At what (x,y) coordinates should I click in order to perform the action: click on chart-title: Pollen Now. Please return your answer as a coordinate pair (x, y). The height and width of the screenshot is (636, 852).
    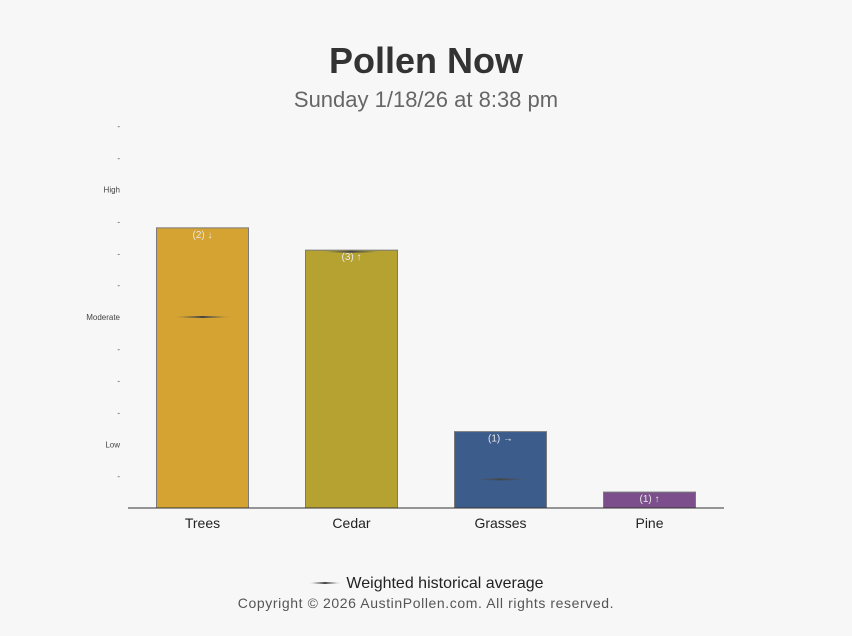
    Looking at the image, I should click on (425, 60).